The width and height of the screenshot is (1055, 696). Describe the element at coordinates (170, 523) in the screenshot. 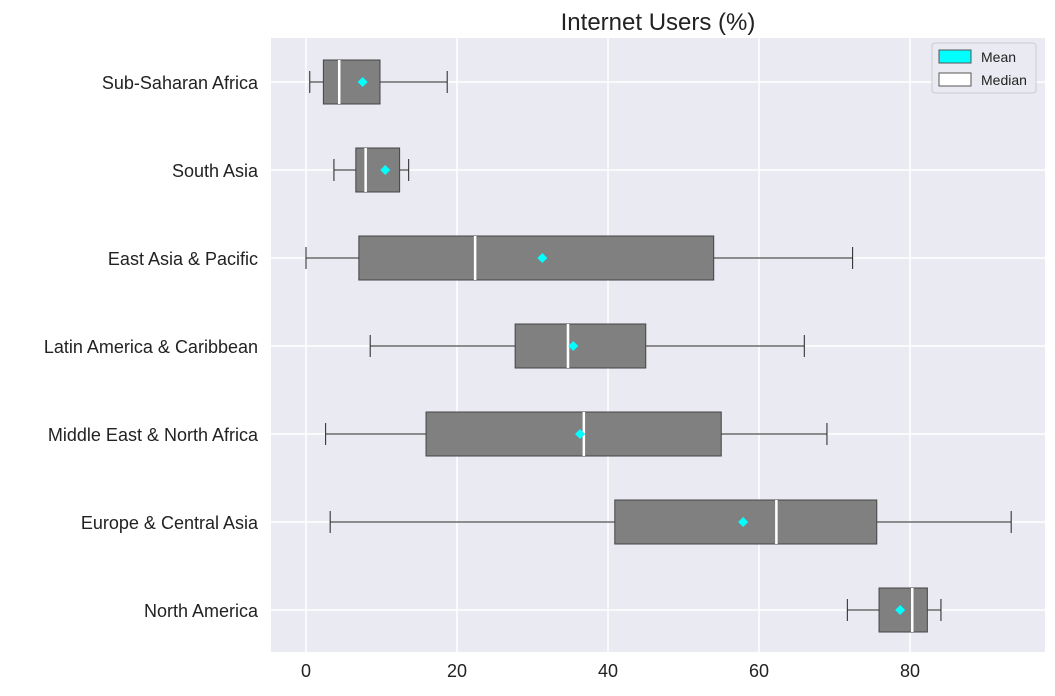

I see `y-tick-label: Europe & Central Asia` at that location.